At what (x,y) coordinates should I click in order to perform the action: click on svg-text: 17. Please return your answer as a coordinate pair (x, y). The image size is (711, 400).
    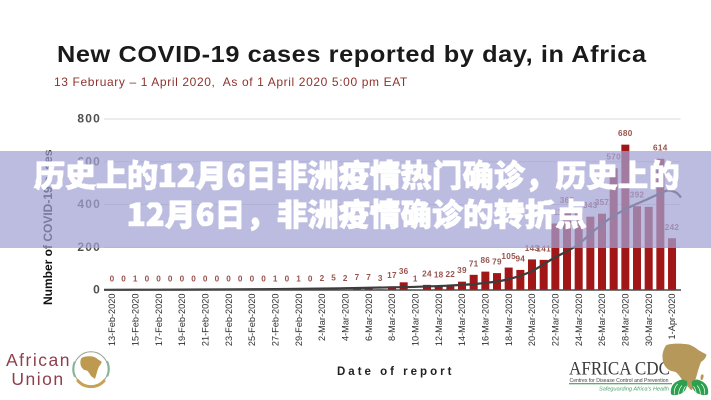
    Looking at the image, I should click on (392, 275).